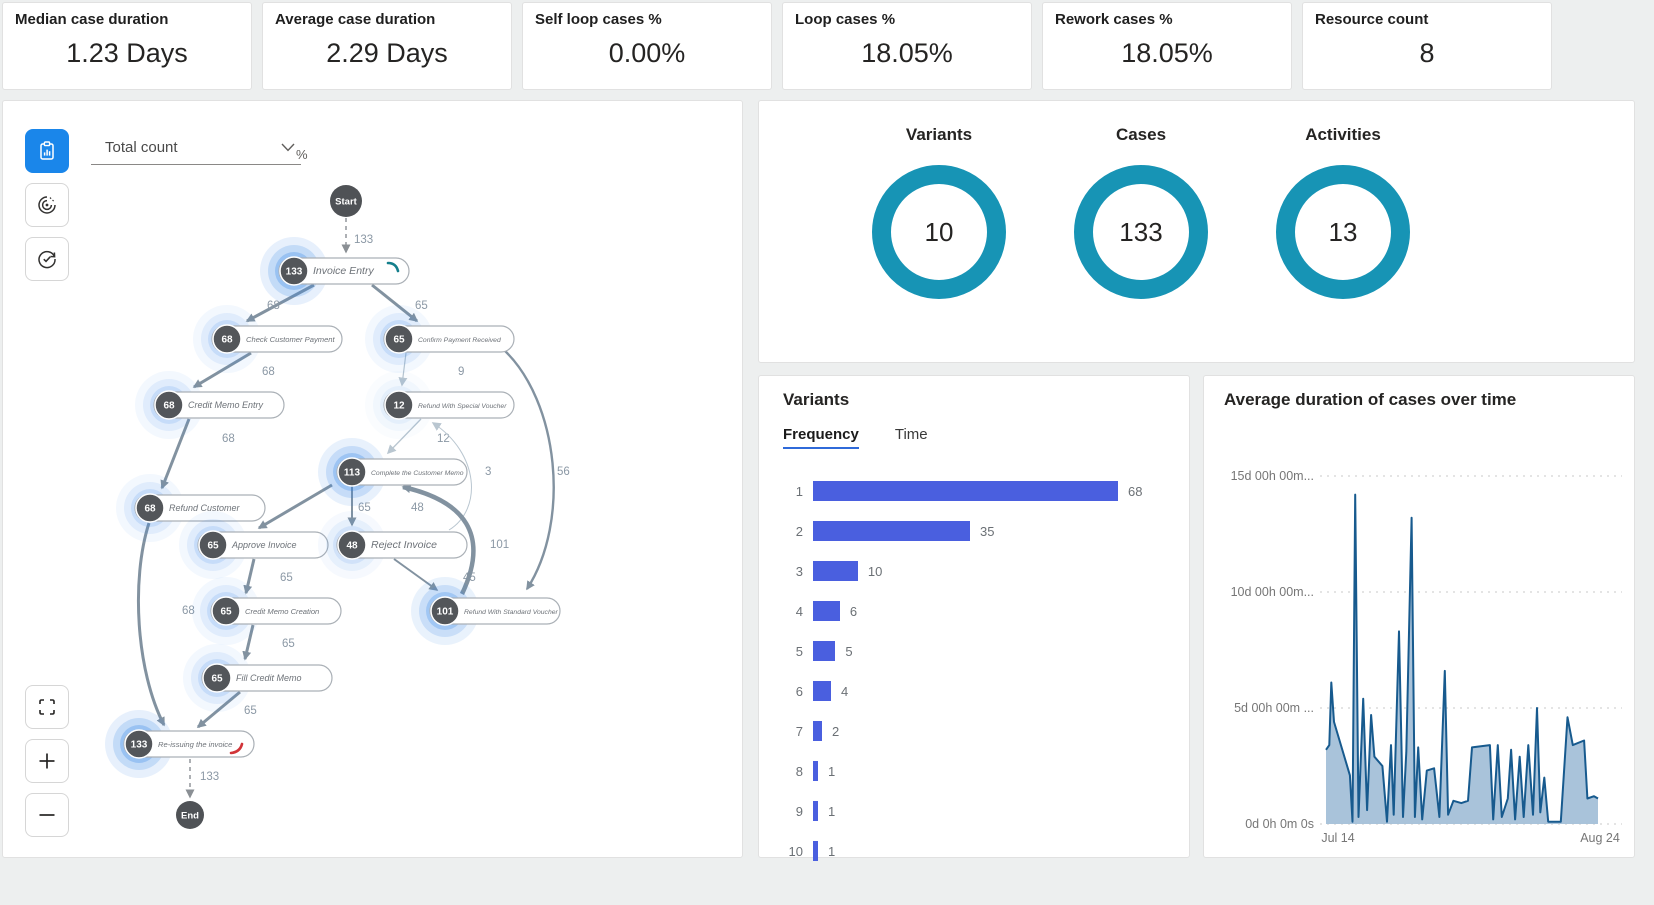  What do you see at coordinates (47, 151) in the screenshot?
I see `map-view-button` at bounding box center [47, 151].